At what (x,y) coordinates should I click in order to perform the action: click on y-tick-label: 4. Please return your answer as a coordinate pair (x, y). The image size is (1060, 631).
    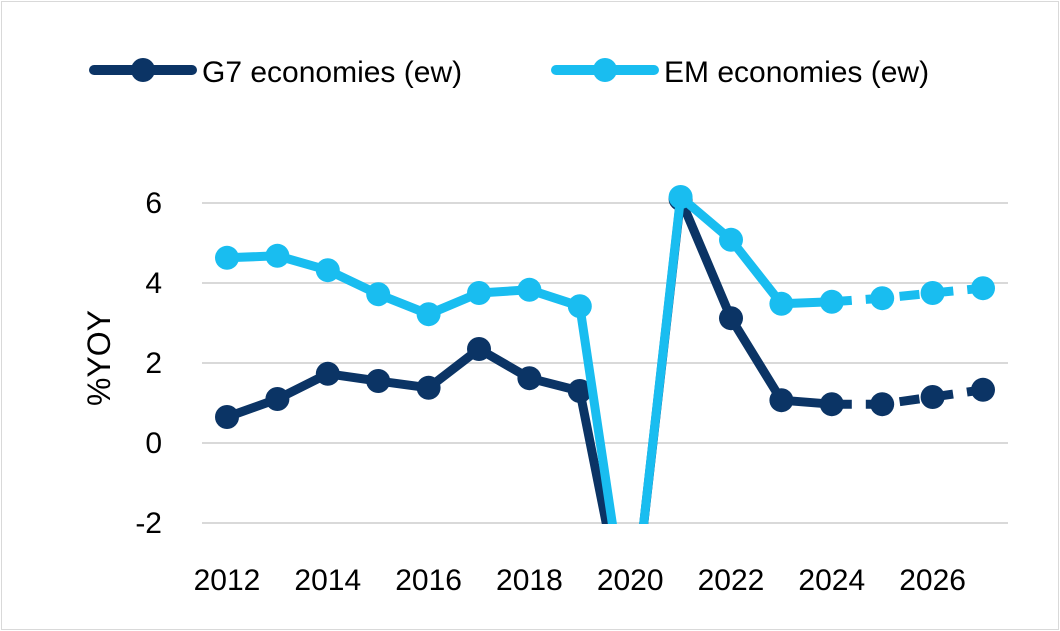
    Looking at the image, I should click on (153, 283).